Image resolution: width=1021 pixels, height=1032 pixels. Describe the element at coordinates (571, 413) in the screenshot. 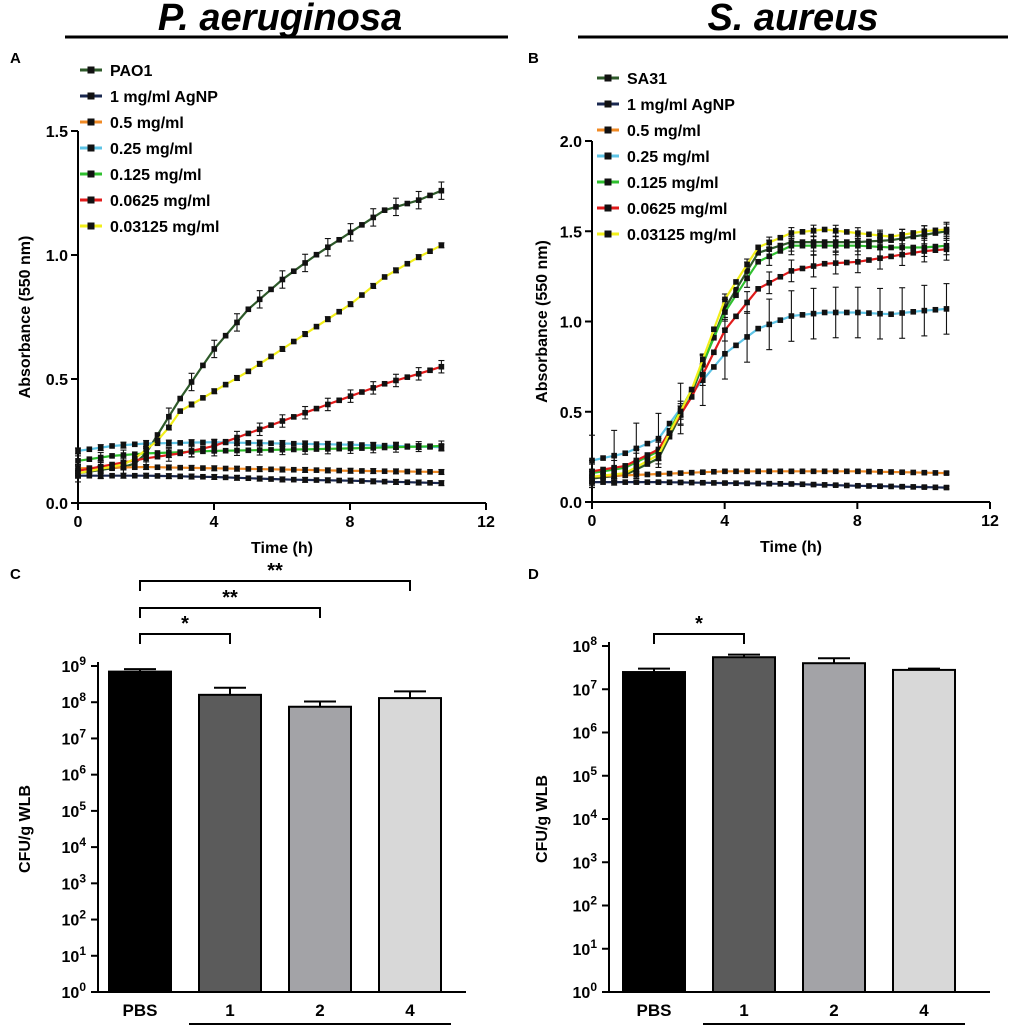

I see `b-y-tick-label: 0.5` at that location.